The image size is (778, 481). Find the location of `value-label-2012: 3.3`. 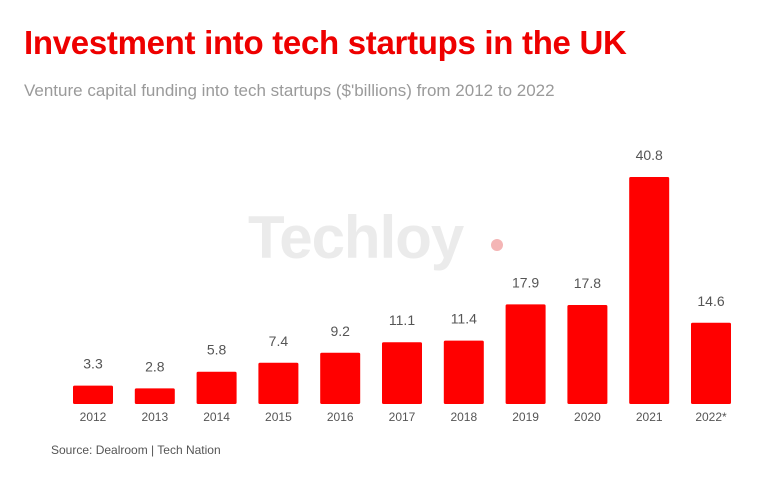

value-label-2012: 3.3 is located at coordinates (93, 364).